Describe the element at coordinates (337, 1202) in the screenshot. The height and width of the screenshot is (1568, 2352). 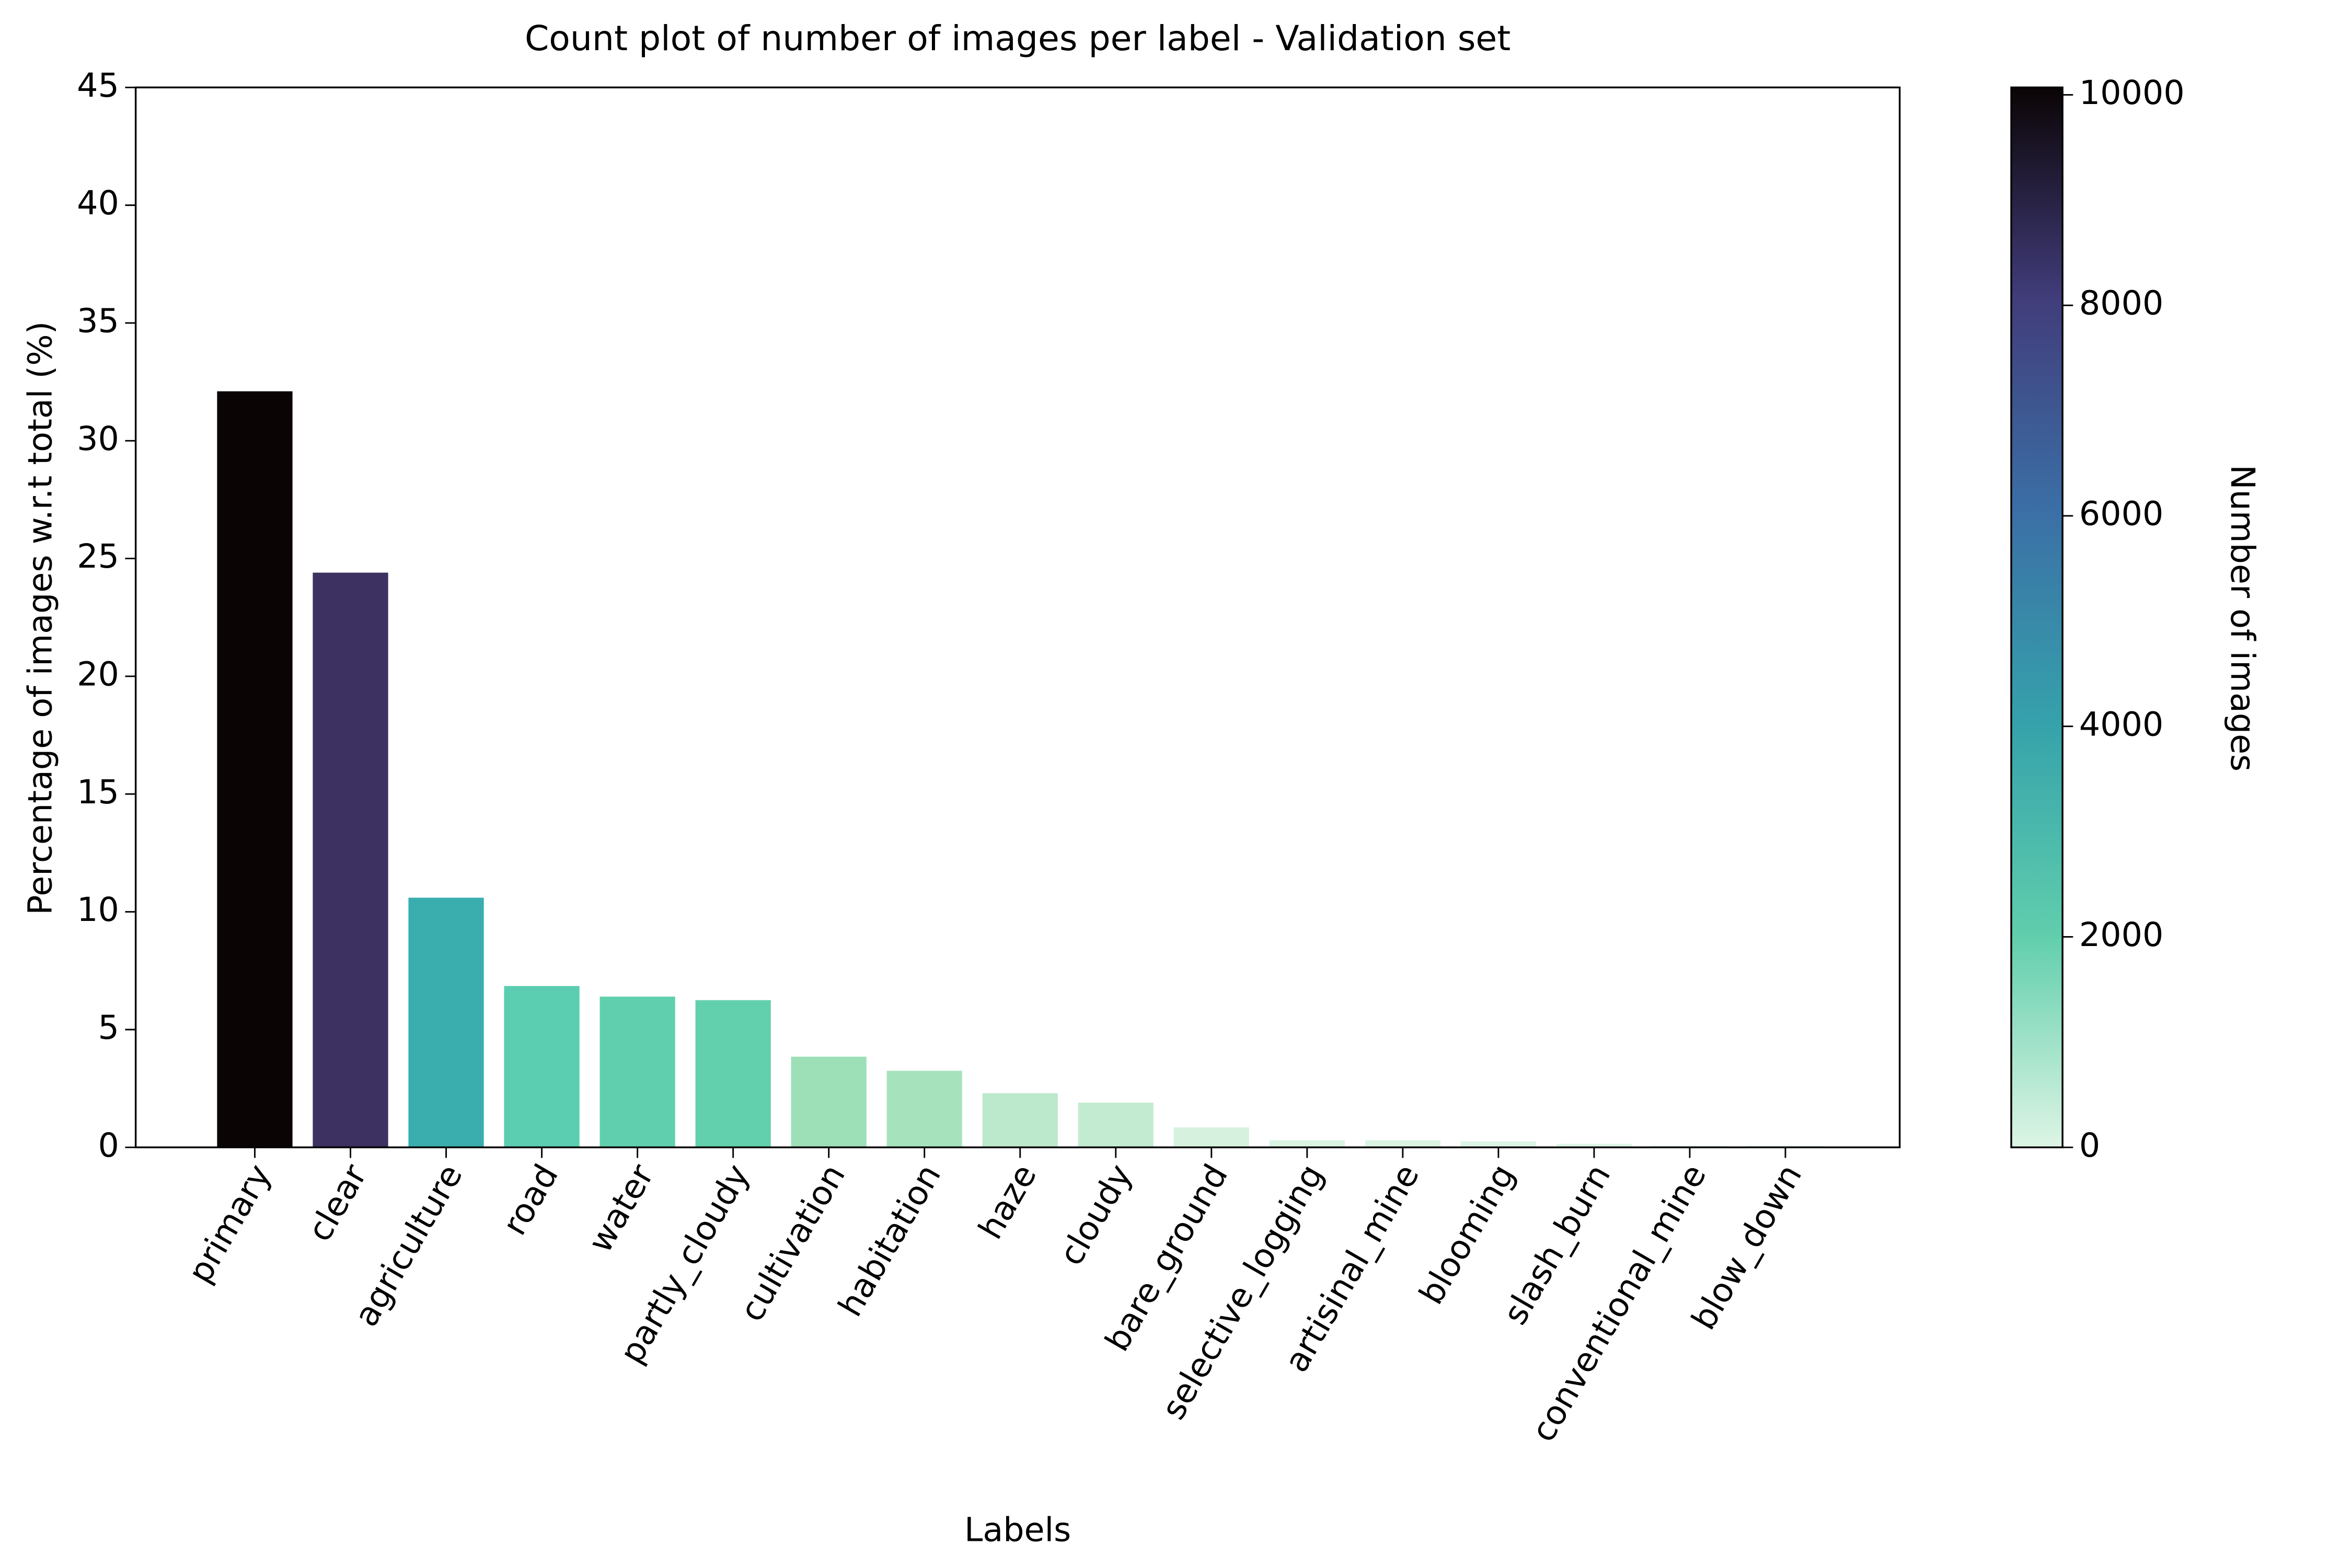
I see `x-tick-label: clear` at that location.